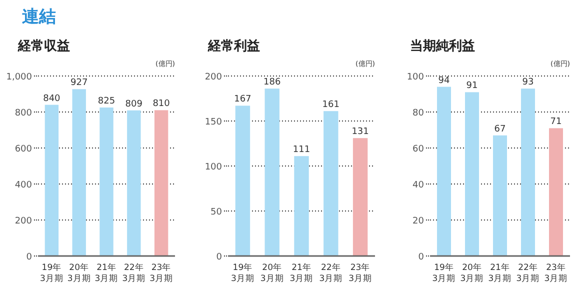 The image size is (581, 292). I want to click on data-label: 167, so click(243, 99).